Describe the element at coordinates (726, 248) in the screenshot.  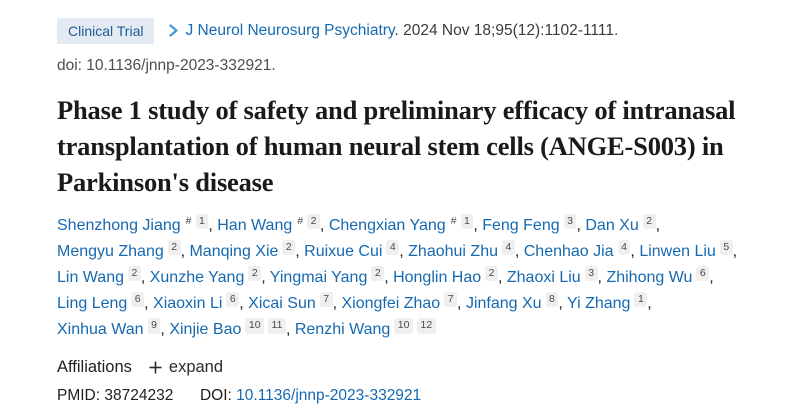
I see `affiliation-number: 5` at that location.